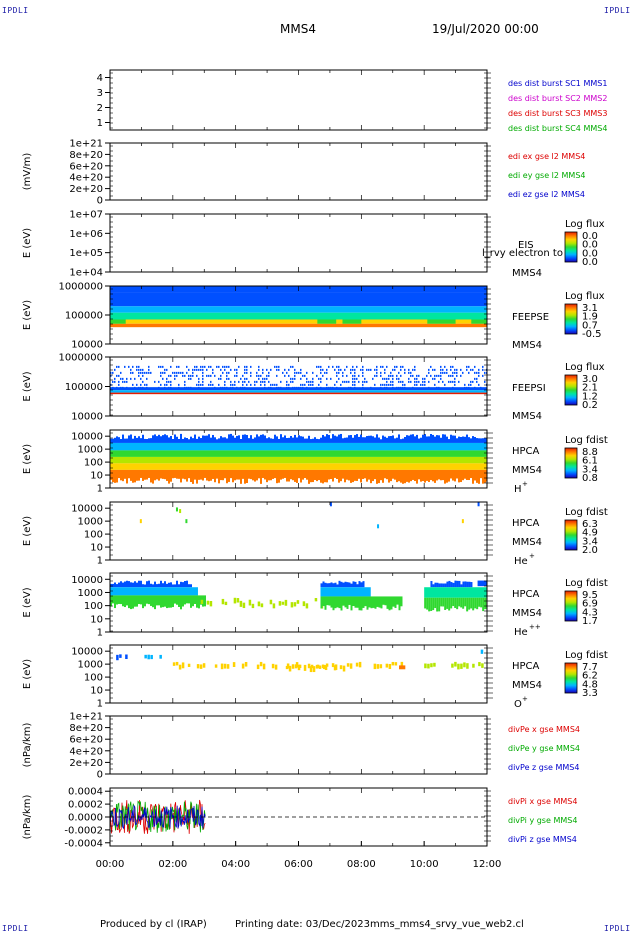  What do you see at coordinates (298, 745) in the screenshot?
I see `div-pe-frame` at bounding box center [298, 745].